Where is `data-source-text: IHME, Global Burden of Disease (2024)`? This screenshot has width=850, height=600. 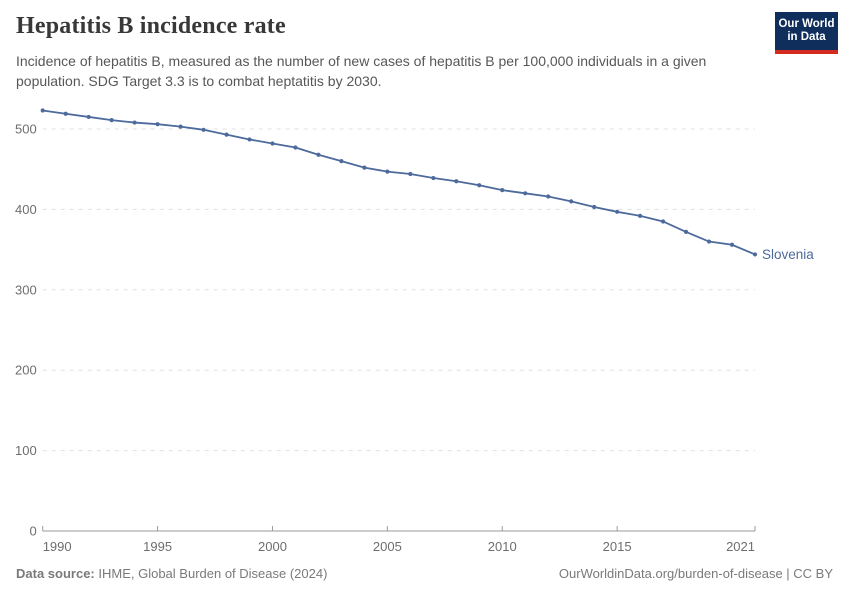
data-source-text: IHME, Global Burden of Disease (2024) is located at coordinates (213, 573).